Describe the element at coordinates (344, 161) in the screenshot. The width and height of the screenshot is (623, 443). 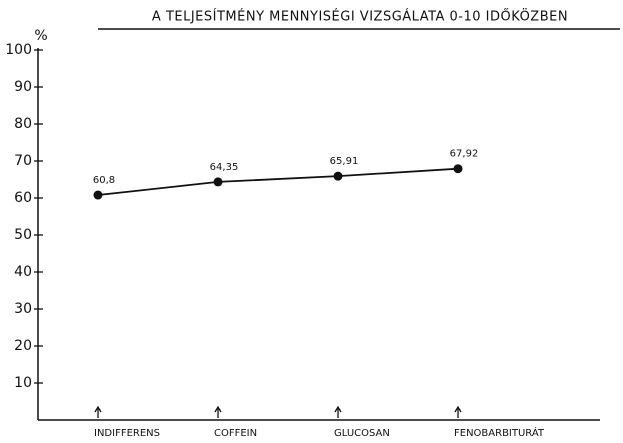
I see `data-label: 65,91` at that location.